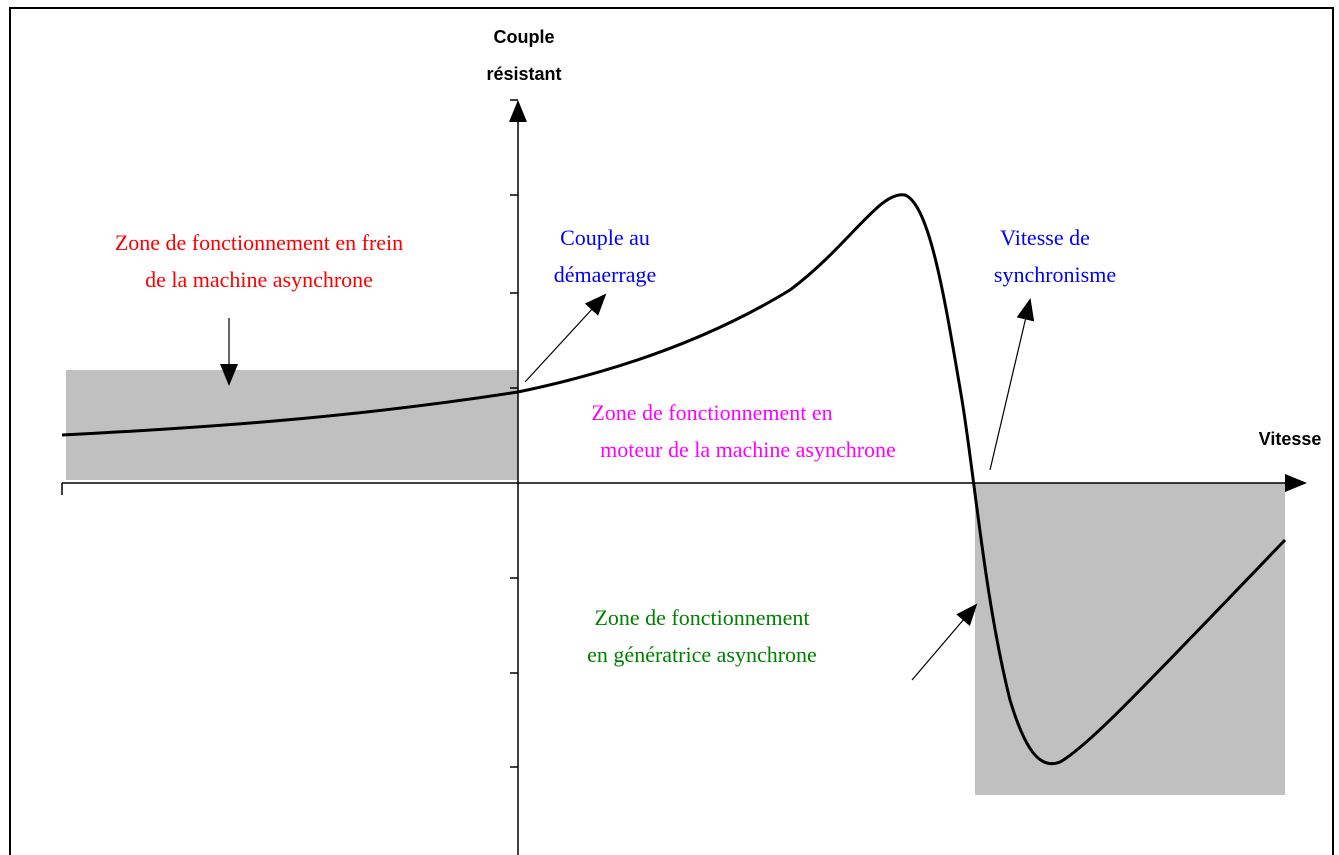 The height and width of the screenshot is (855, 1339). Describe the element at coordinates (1045, 237) in the screenshot. I see `annotation: Vitesse de` at that location.